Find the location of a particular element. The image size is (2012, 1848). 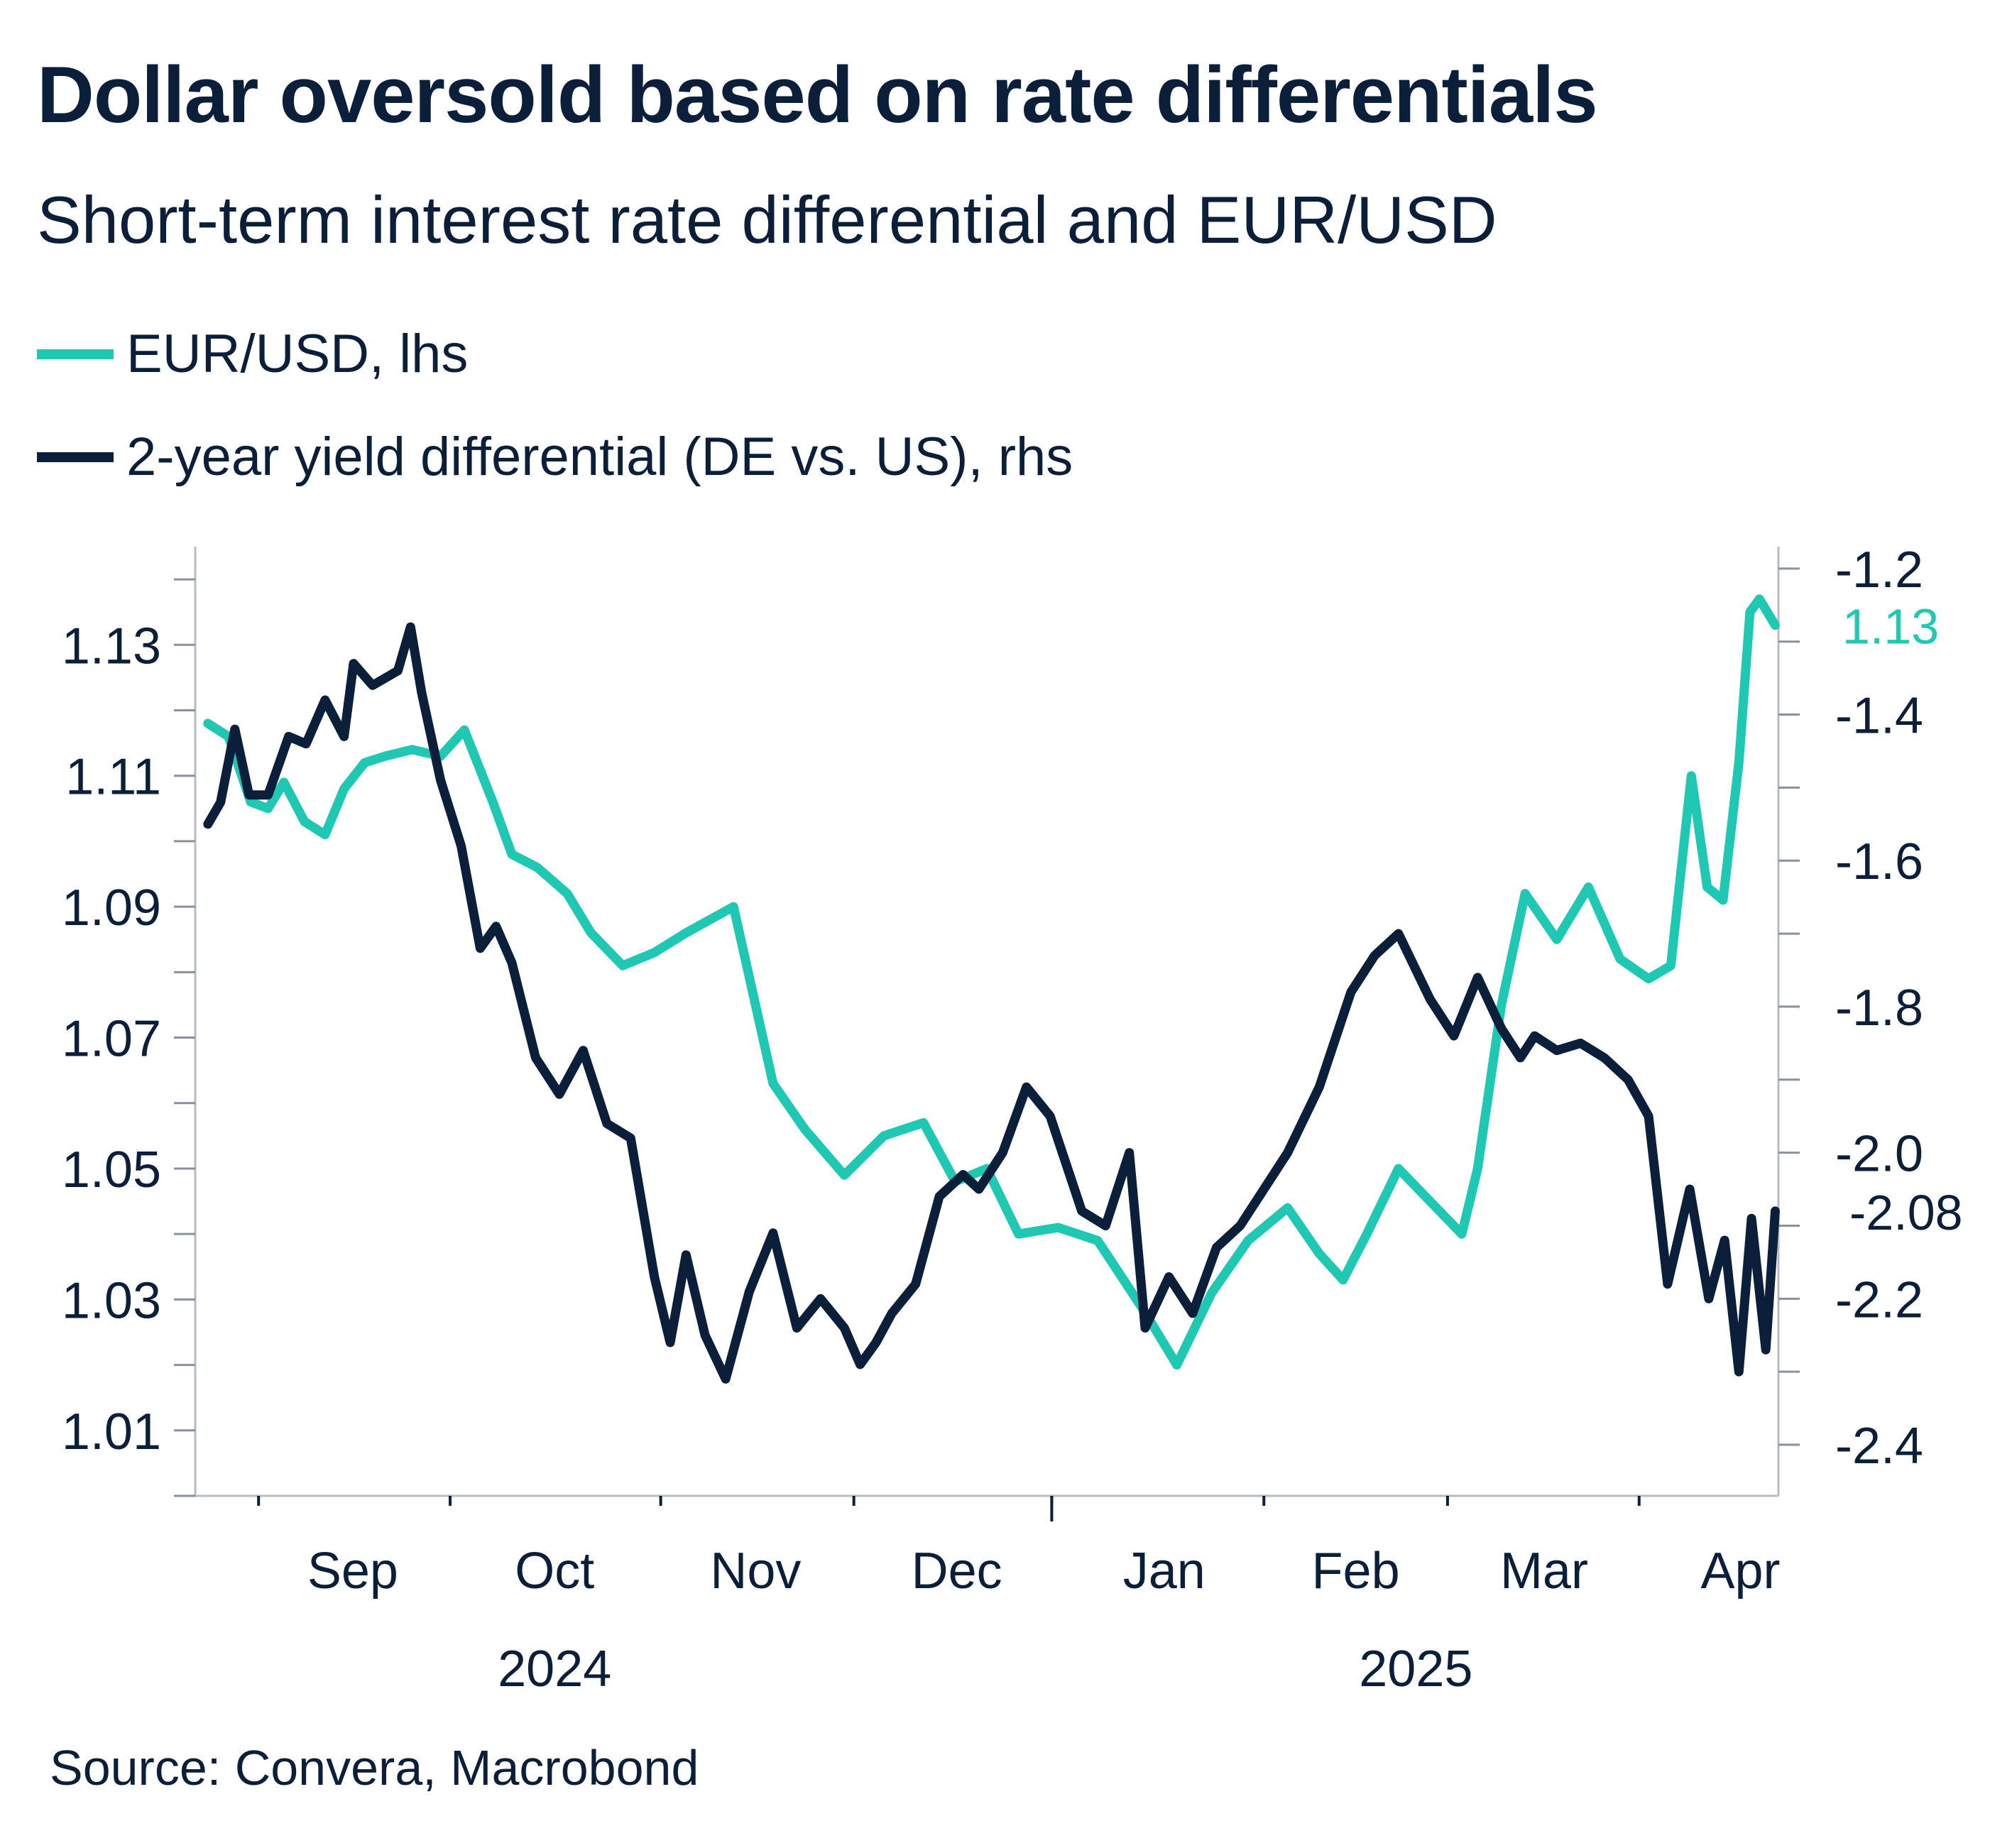

x-axis-year-label: 2024 is located at coordinates (554, 1669).